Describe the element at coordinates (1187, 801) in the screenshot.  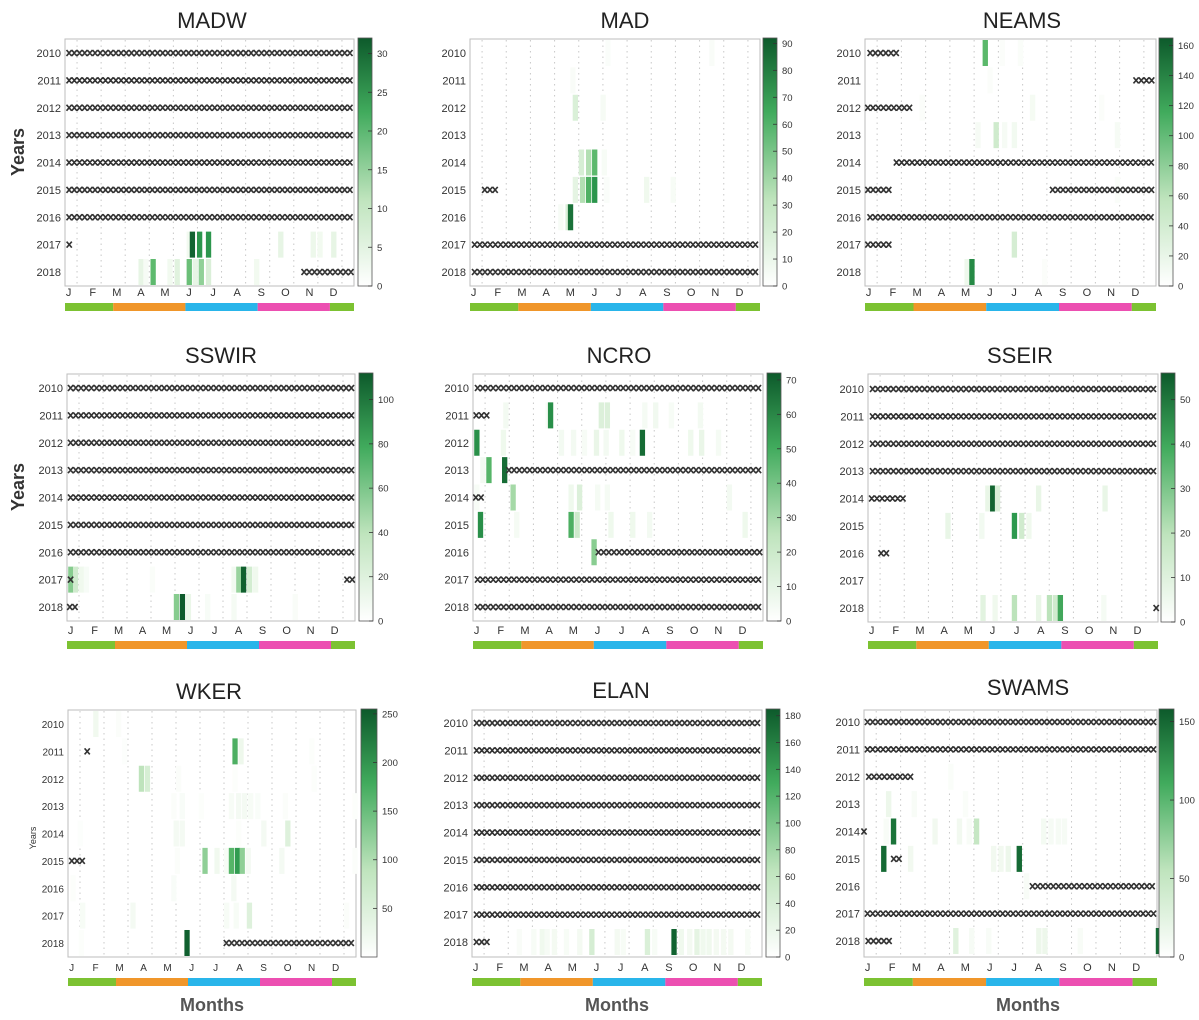
I see `colorbar-tick-label: 100` at that location.